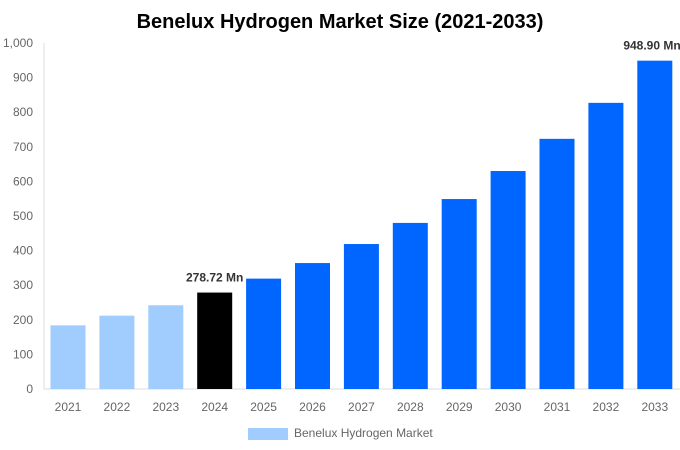  What do you see at coordinates (655, 224) in the screenshot?
I see `bar-2033` at bounding box center [655, 224].